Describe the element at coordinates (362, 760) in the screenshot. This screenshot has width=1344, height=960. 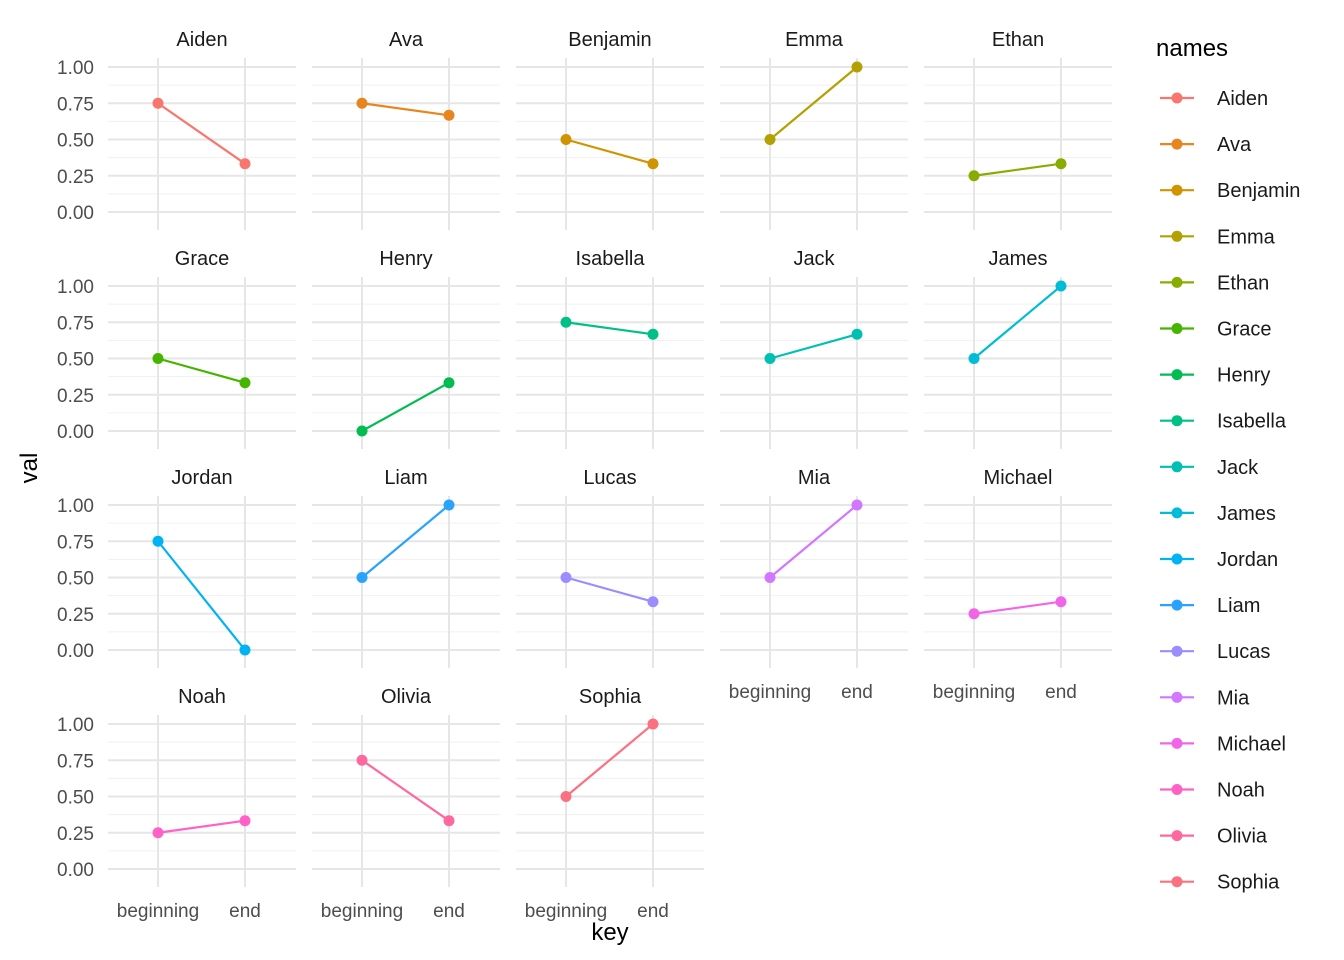
I see `data-point-olivia-beginning` at that location.